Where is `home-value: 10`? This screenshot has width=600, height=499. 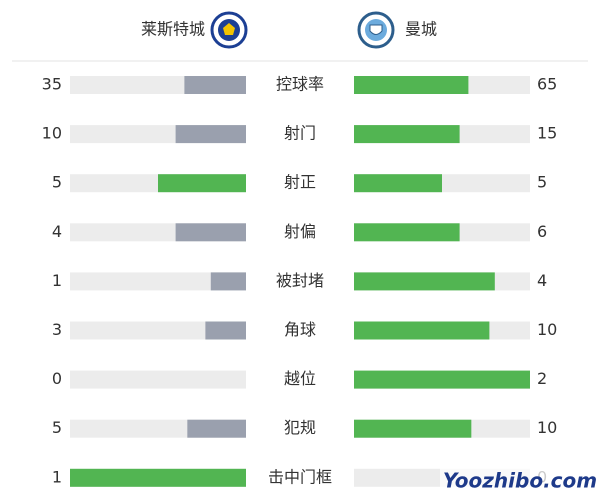
home-value: 10 is located at coordinates (52, 133).